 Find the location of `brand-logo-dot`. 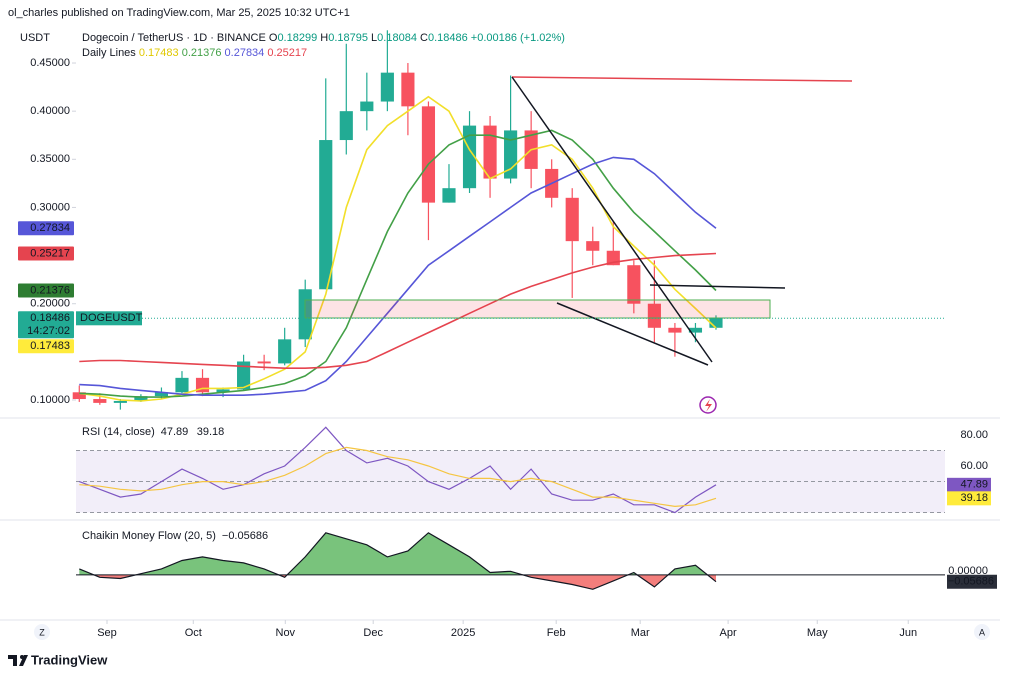

brand-logo-dot is located at coordinates (22, 657).